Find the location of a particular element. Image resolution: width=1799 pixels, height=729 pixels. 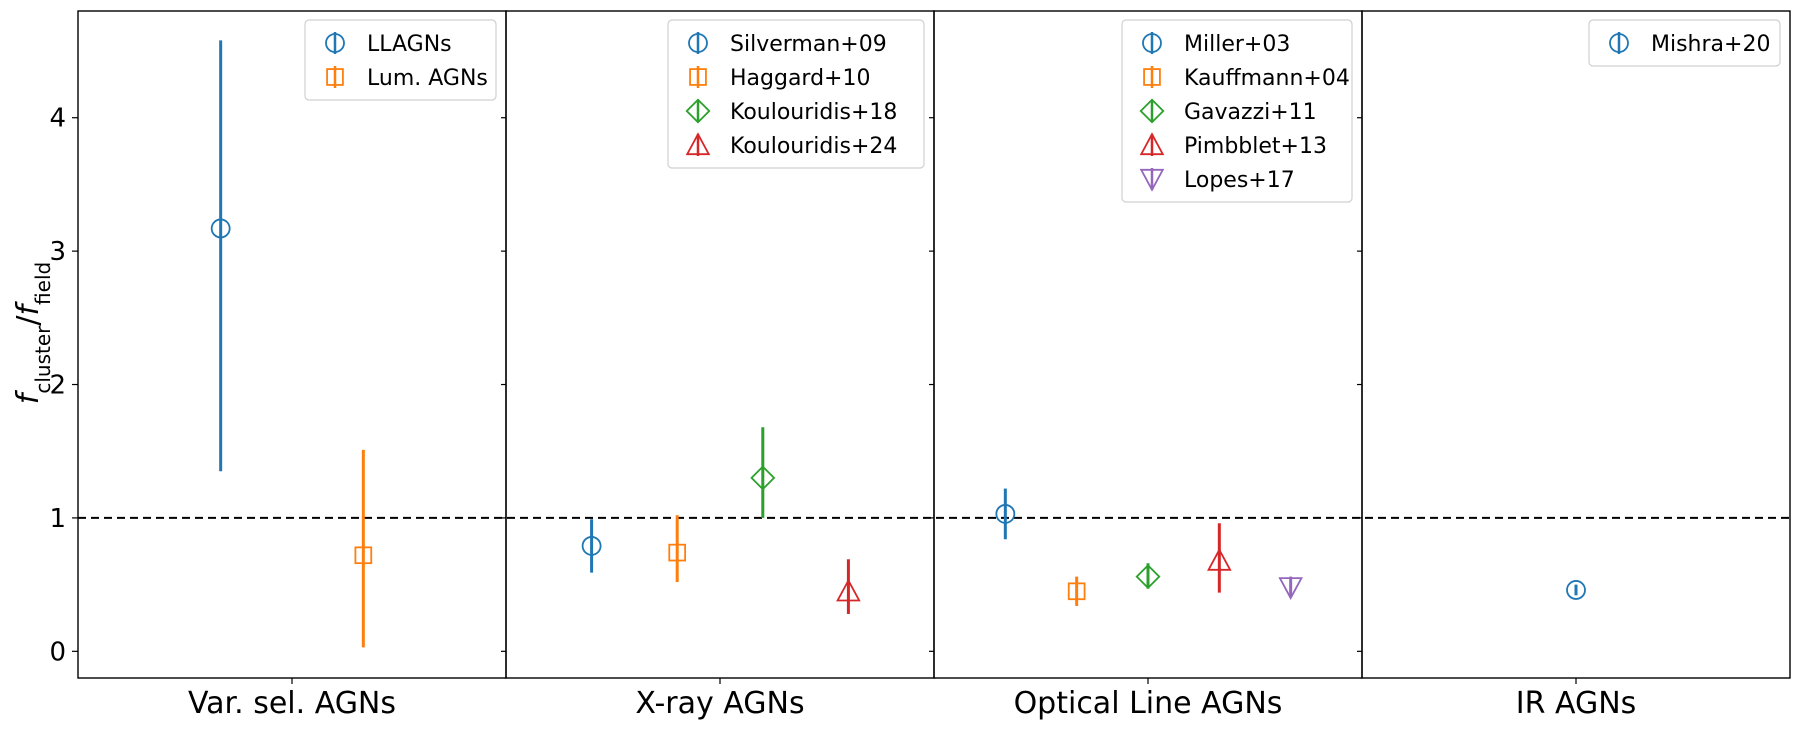

legend-label: Pimbblet+13 is located at coordinates (1255, 146).